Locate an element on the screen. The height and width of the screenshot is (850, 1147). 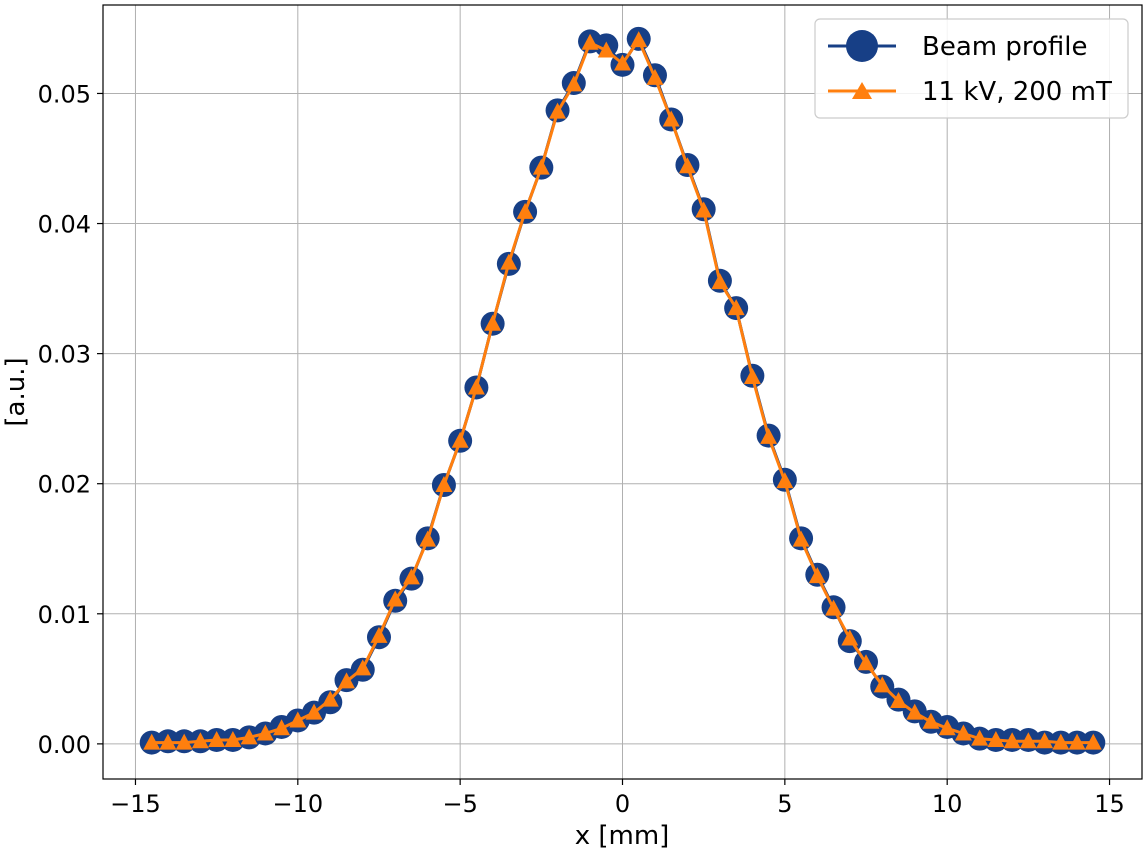
x-tick-label: −10 is located at coordinates (297, 804).